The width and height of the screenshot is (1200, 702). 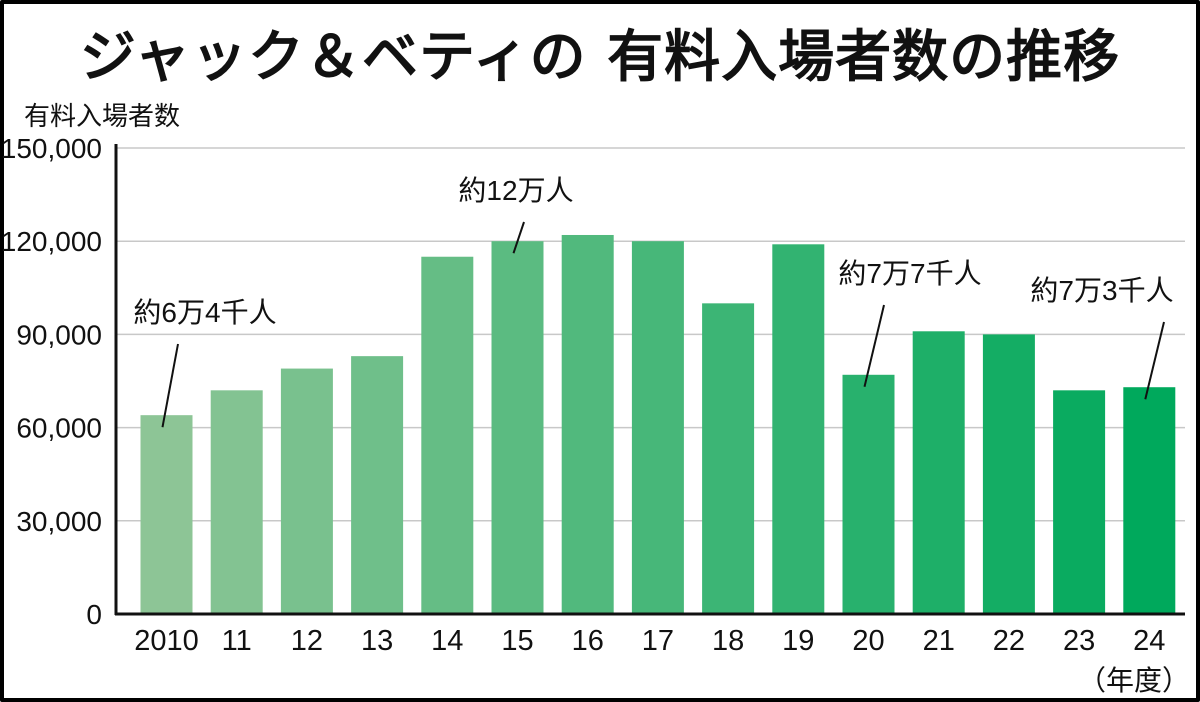 I want to click on x-tick-label: 16, so click(x=588, y=641).